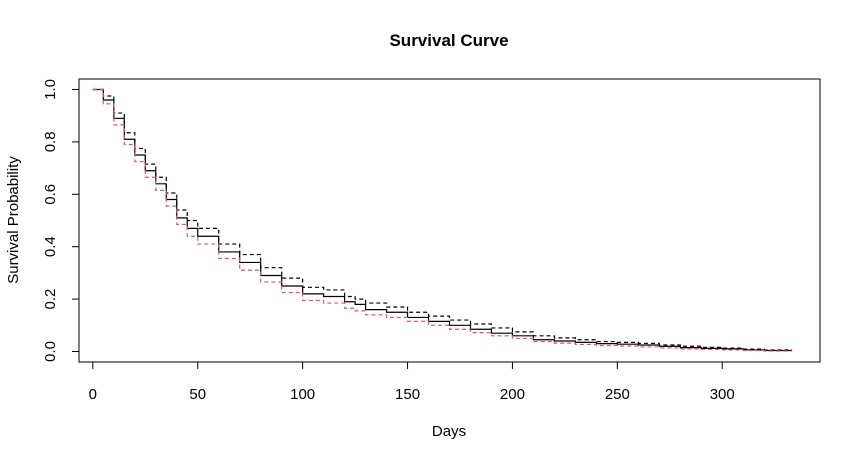 The image size is (860, 461). I want to click on x-tick-label: 150, so click(407, 394).